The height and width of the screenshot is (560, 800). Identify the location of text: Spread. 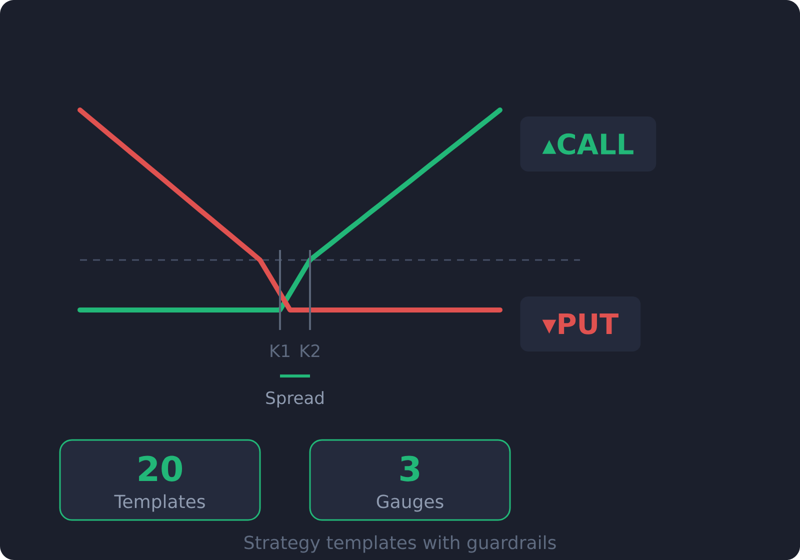
(295, 399).